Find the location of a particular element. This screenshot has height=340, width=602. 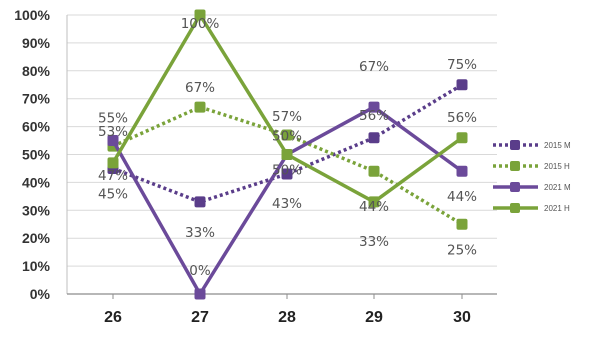

x-tick-label: 27 is located at coordinates (200, 317).